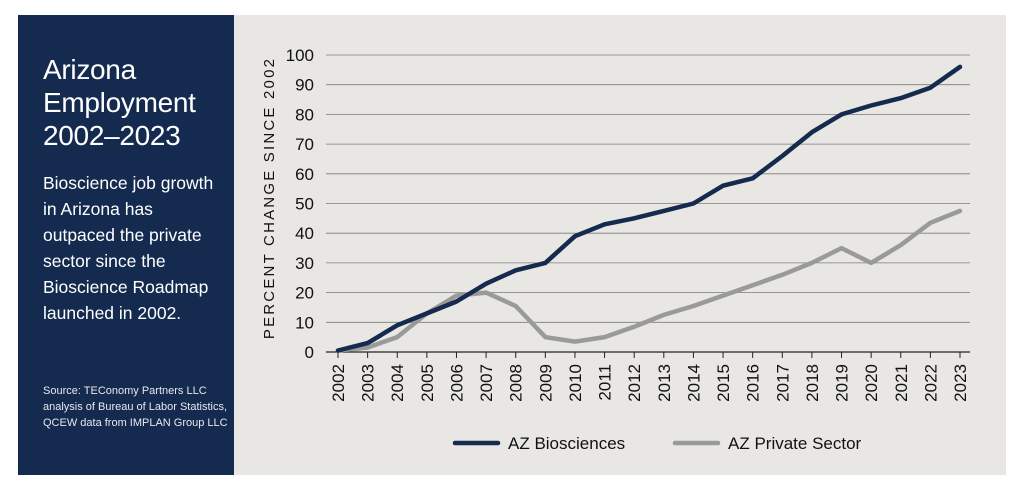 The height and width of the screenshot is (493, 1024). I want to click on x-tick-label: 2020, so click(871, 383).